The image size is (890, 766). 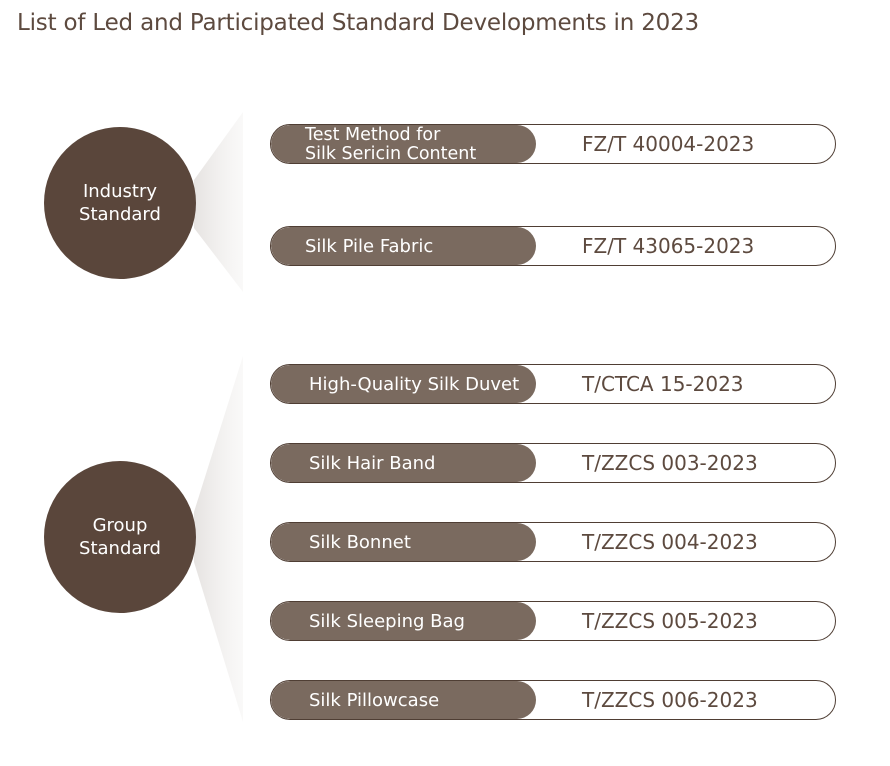 I want to click on standard-name: Silk Sleeping Bag, so click(x=403, y=621).